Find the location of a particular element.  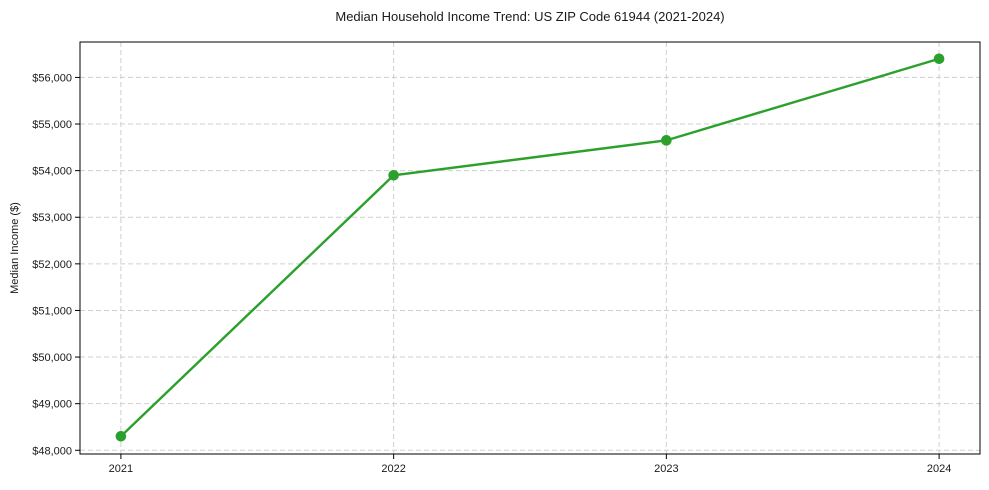

data-point-marker-2021 is located at coordinates (121, 436).